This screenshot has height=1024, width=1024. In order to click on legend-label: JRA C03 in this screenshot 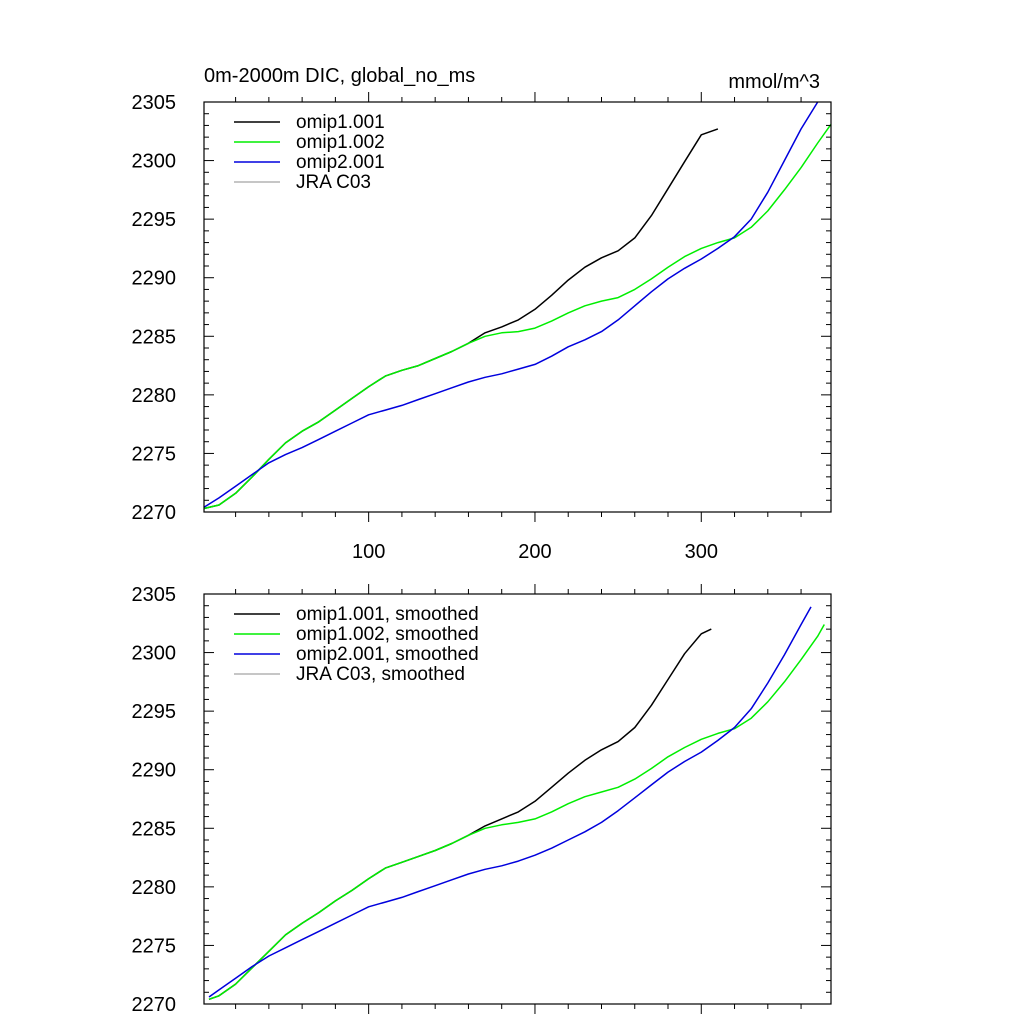, I will do `click(333, 182)`.